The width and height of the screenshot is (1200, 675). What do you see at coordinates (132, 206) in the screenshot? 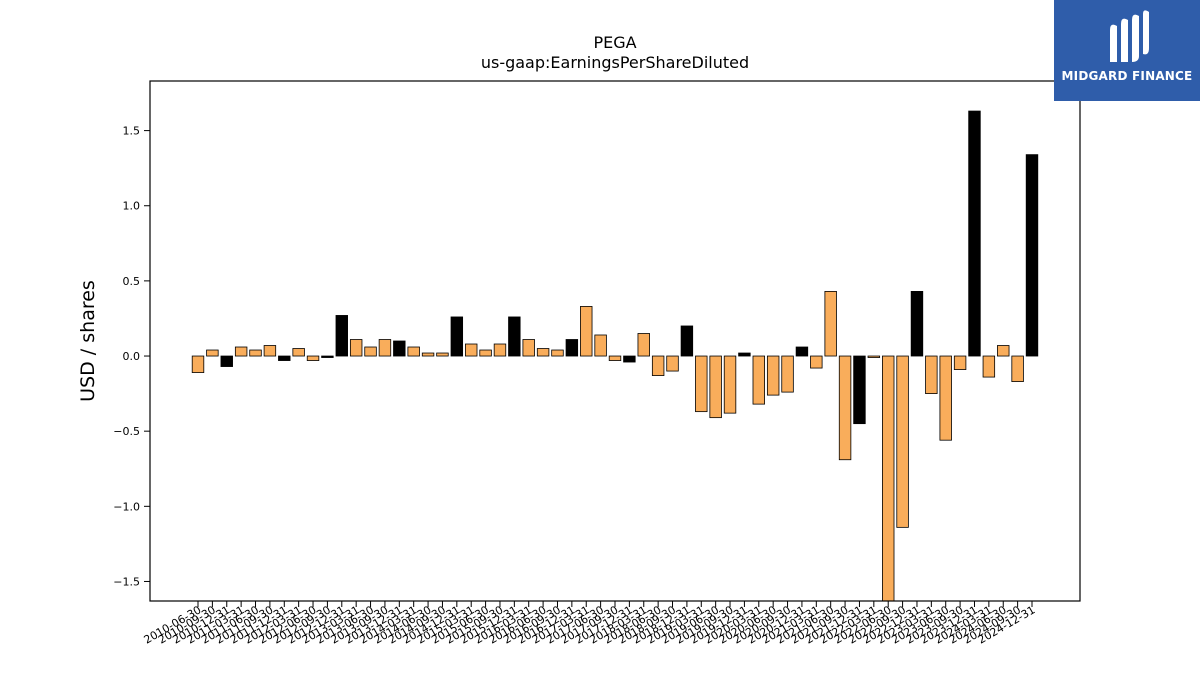
I see `y-tick-label: 1.0` at bounding box center [132, 206].